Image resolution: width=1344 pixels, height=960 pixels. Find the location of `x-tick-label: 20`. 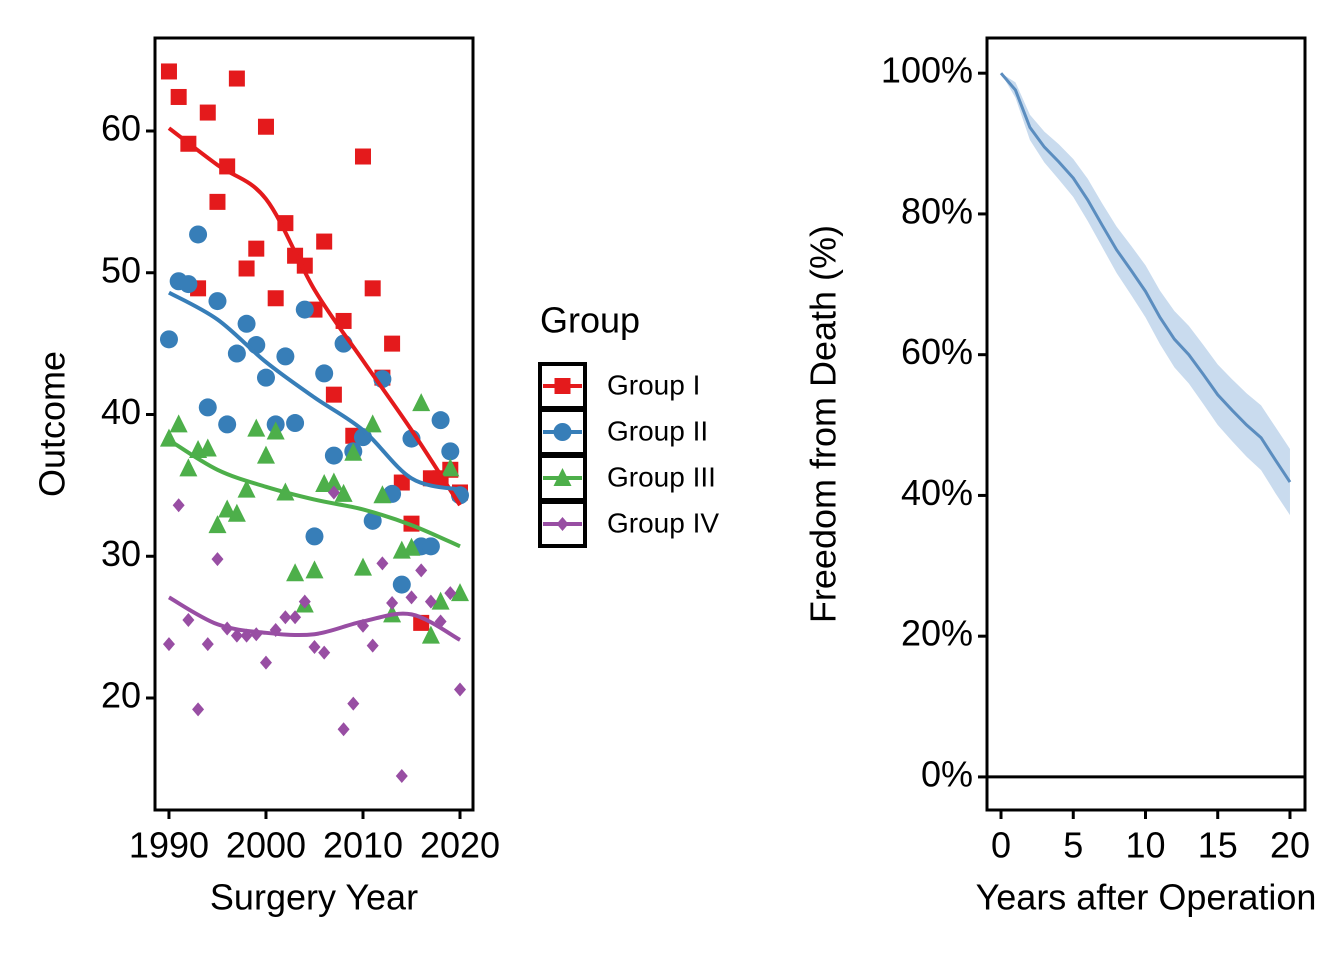

x-tick-label: 20 is located at coordinates (1290, 845).